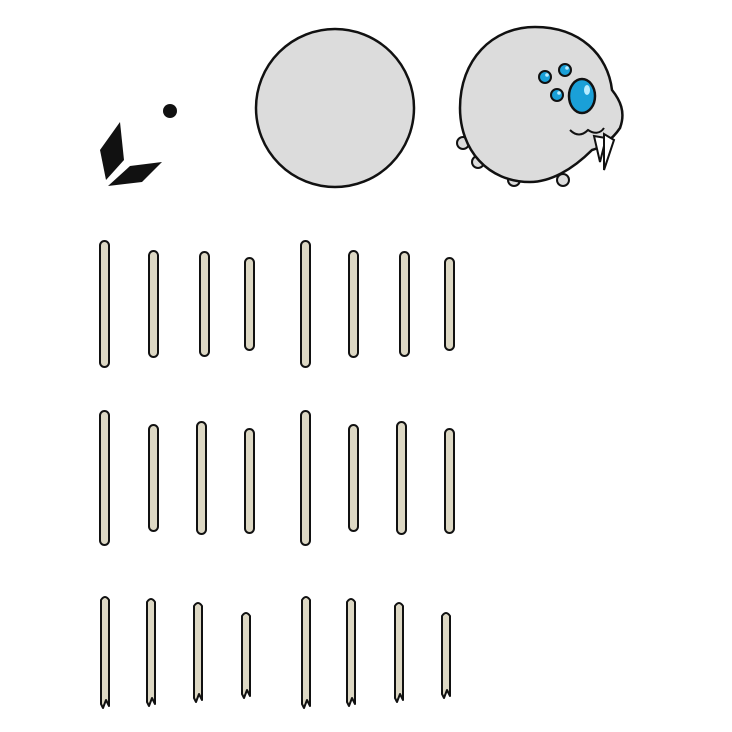 This screenshot has height=732, width=732. What do you see at coordinates (582, 96) in the screenshot?
I see `eye-large` at bounding box center [582, 96].